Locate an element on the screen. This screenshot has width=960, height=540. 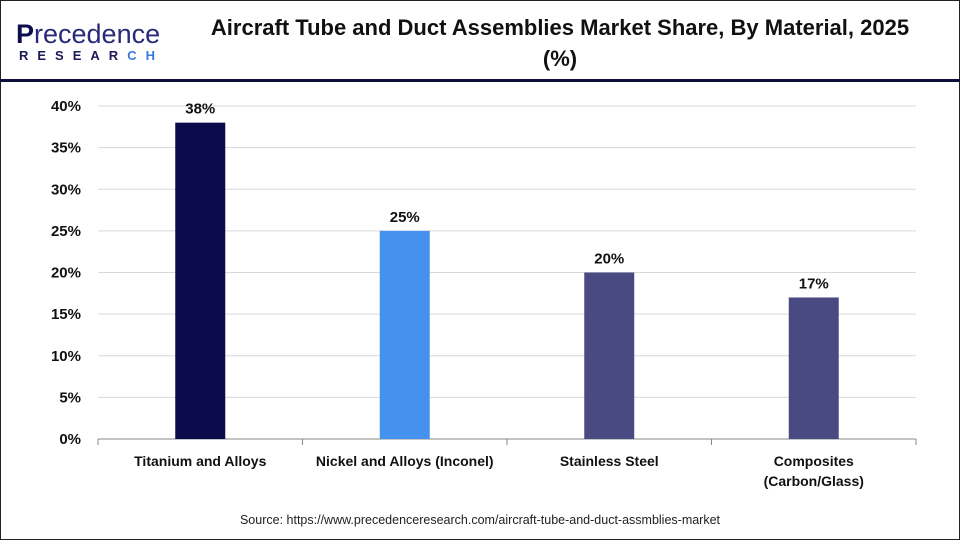
x-tick-label: Stainless Steel is located at coordinates (609, 461).